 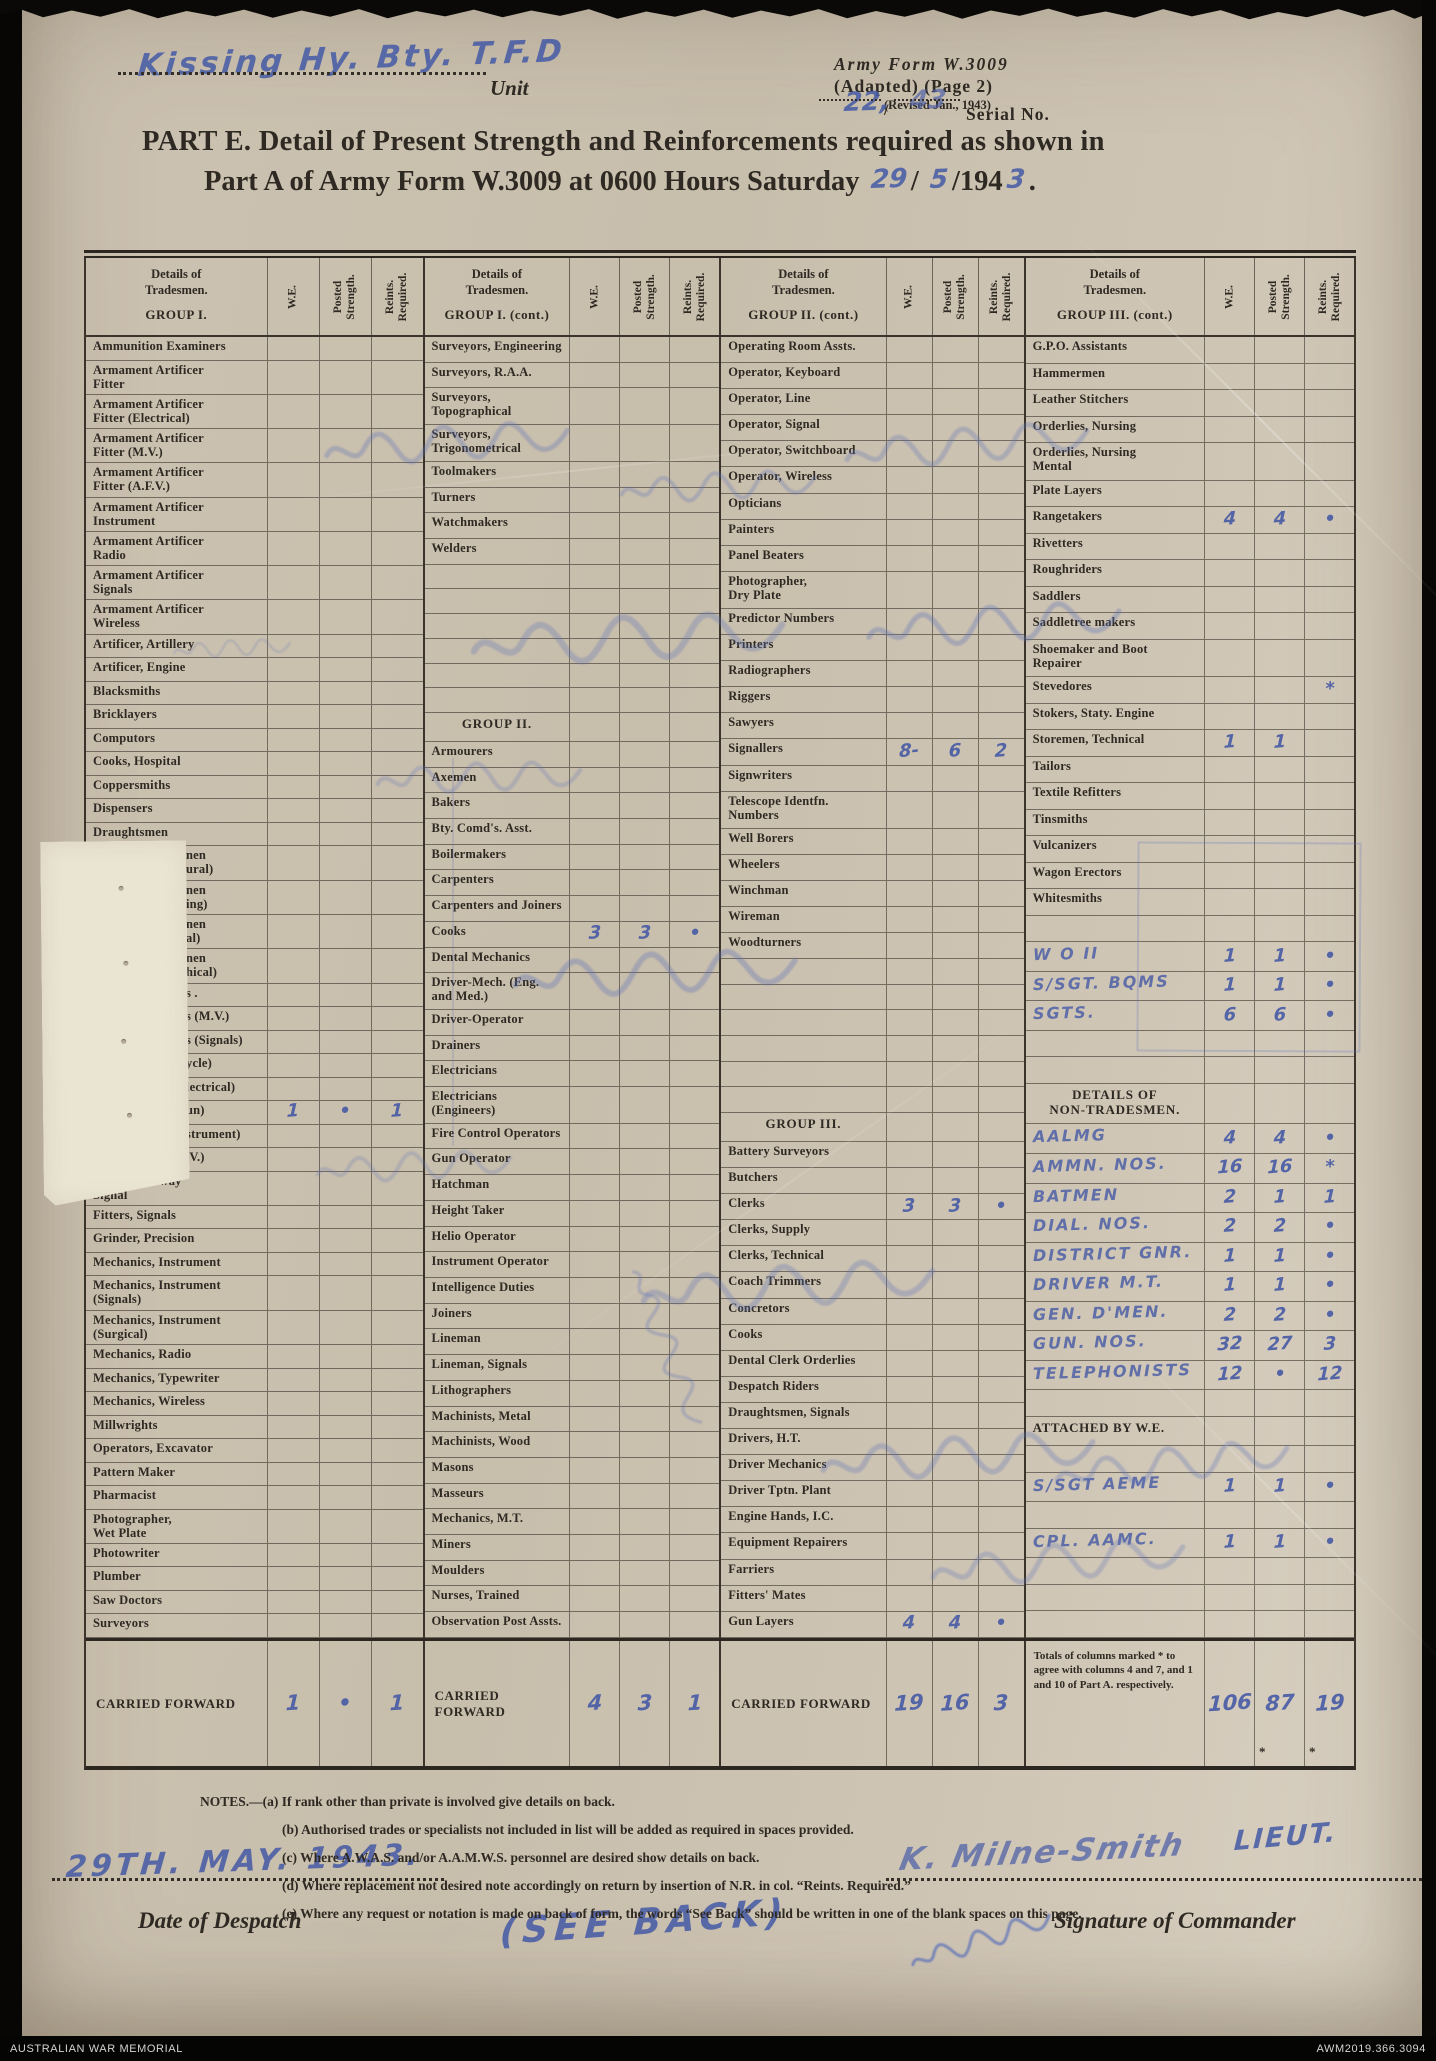 What do you see at coordinates (1189, 350) in the screenshot?
I see `trade-row: G.P.O. Assistants` at bounding box center [1189, 350].